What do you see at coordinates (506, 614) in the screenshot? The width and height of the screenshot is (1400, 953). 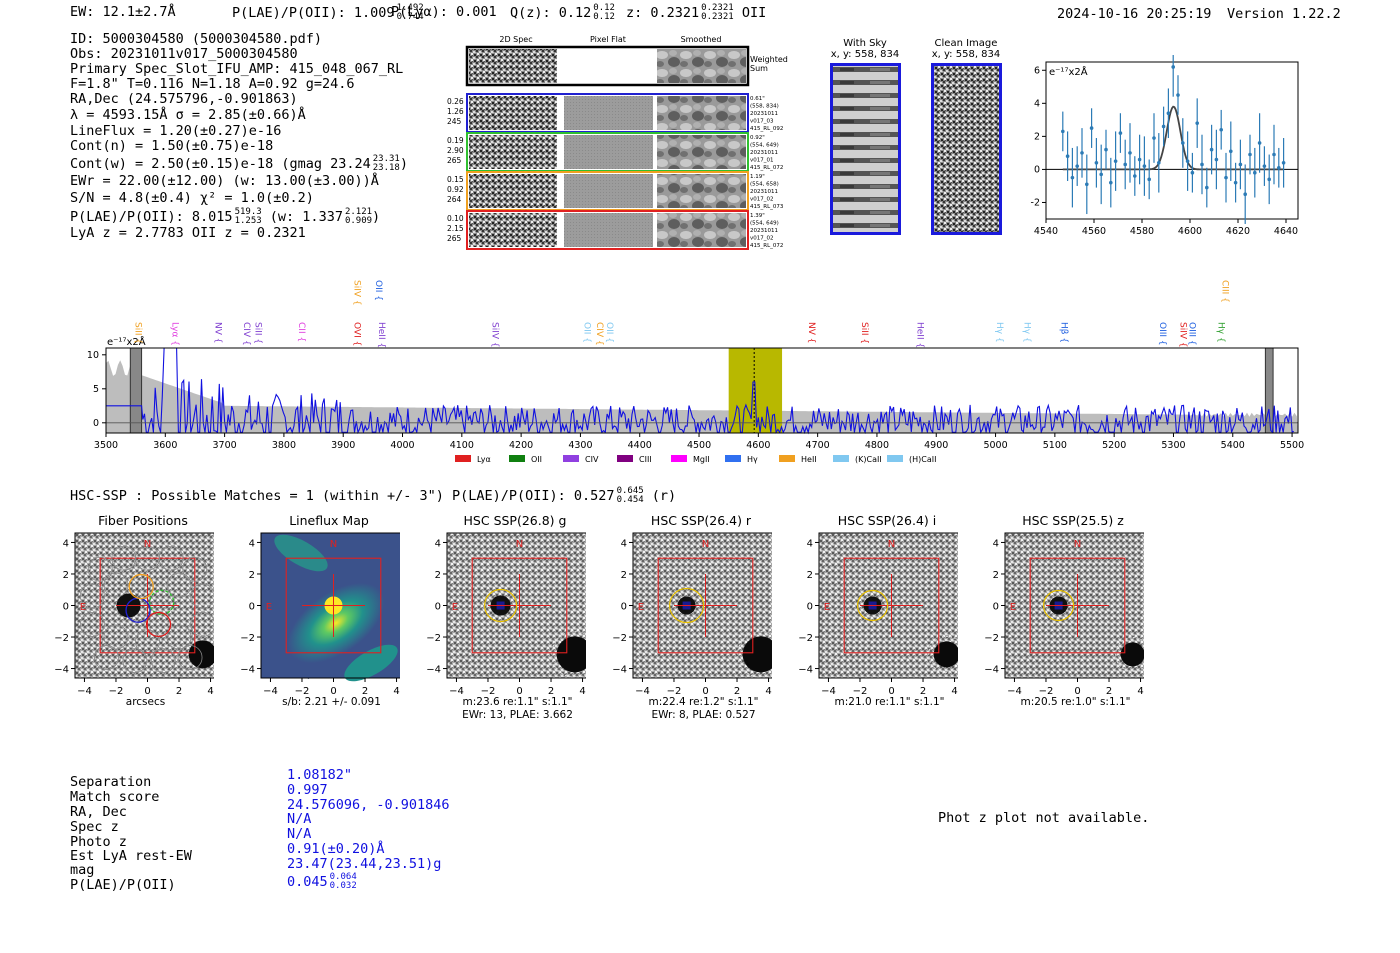 I see `hsc-panel: N E 4 2 0 −2 −4 −4 −2 0 2 4` at bounding box center [506, 614].